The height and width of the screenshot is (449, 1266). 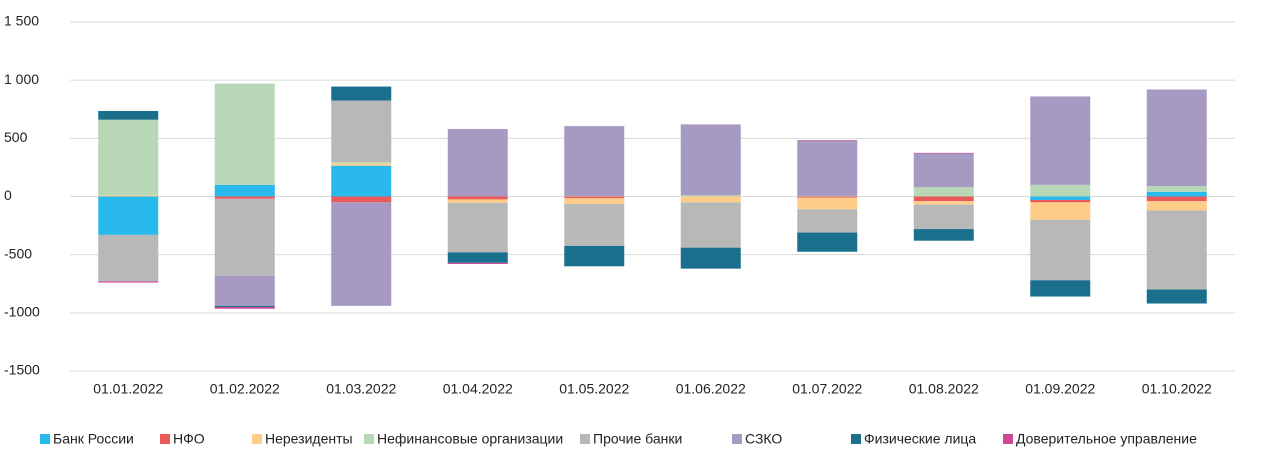 I want to click on x-tick-label: 01.09.2022, so click(x=1060, y=389).